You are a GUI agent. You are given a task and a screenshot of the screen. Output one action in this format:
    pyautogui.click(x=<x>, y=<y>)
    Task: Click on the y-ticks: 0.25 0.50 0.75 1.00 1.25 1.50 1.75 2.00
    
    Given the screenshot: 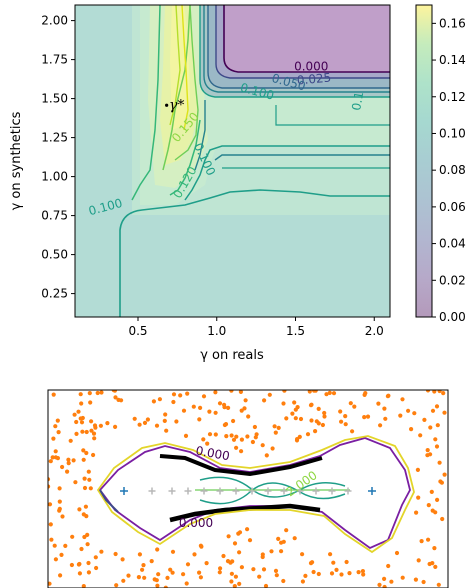 What is the action you would take?
    pyautogui.click(x=58, y=157)
    